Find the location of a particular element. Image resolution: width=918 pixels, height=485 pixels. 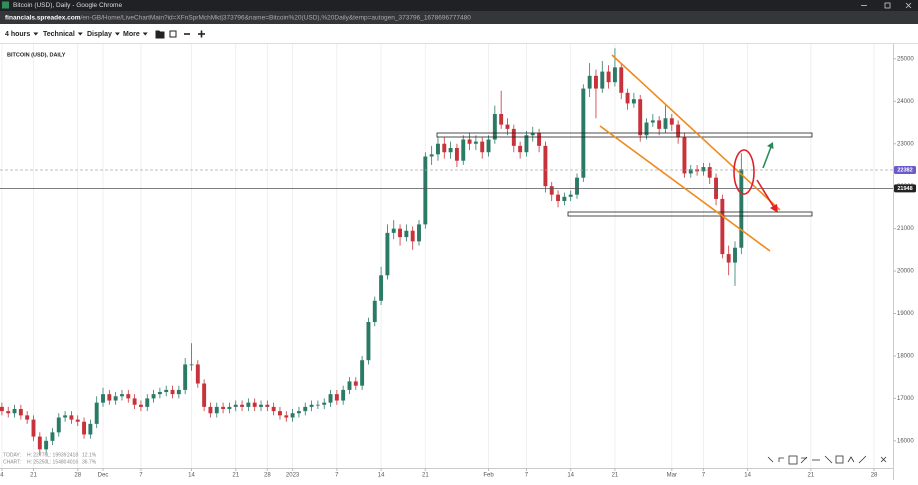

y-tick-label: 21000 is located at coordinates (905, 229).